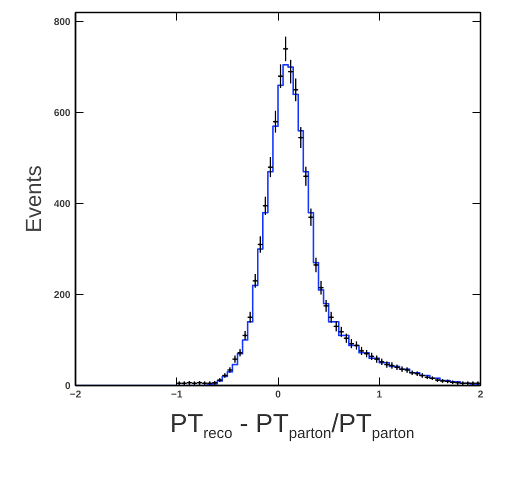 The height and width of the screenshot is (490, 512). What do you see at coordinates (177, 395) in the screenshot?
I see `x-tick-label: −1` at bounding box center [177, 395].